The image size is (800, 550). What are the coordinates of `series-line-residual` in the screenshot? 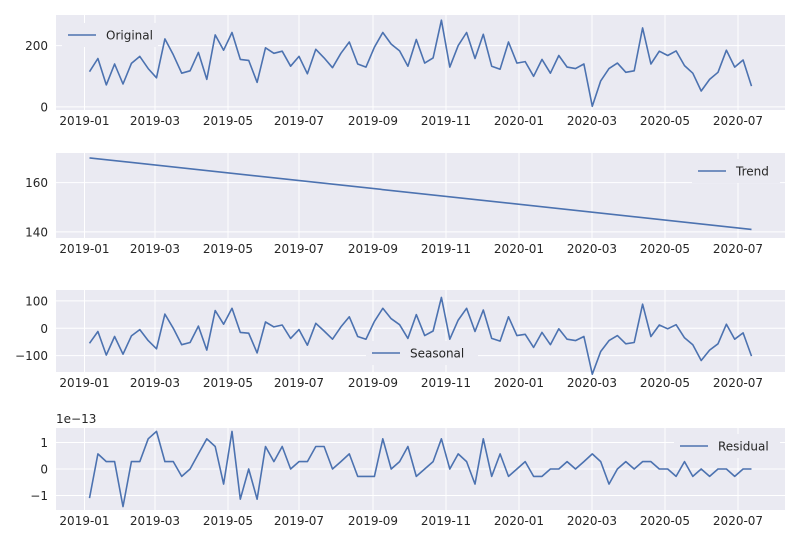 It's located at (420, 469).